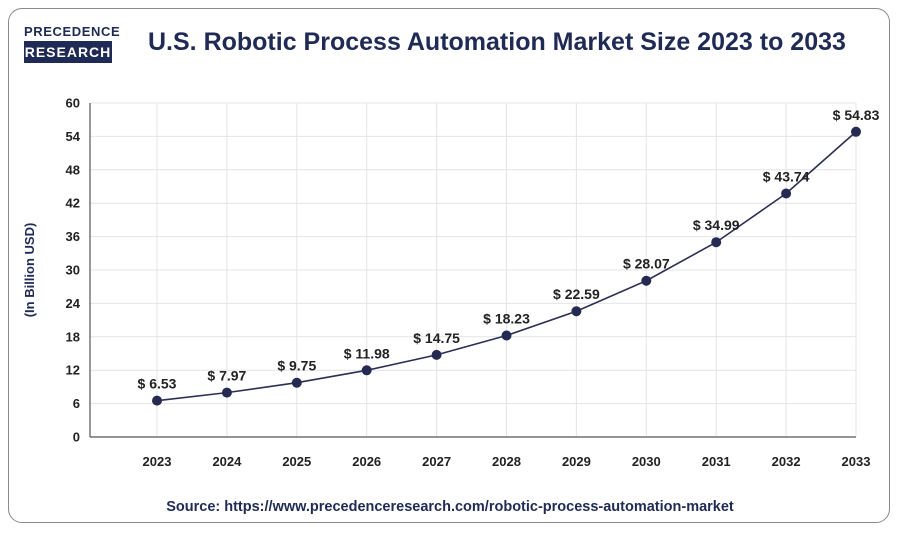  What do you see at coordinates (576, 294) in the screenshot?
I see `data-label: $ 22.59` at bounding box center [576, 294].